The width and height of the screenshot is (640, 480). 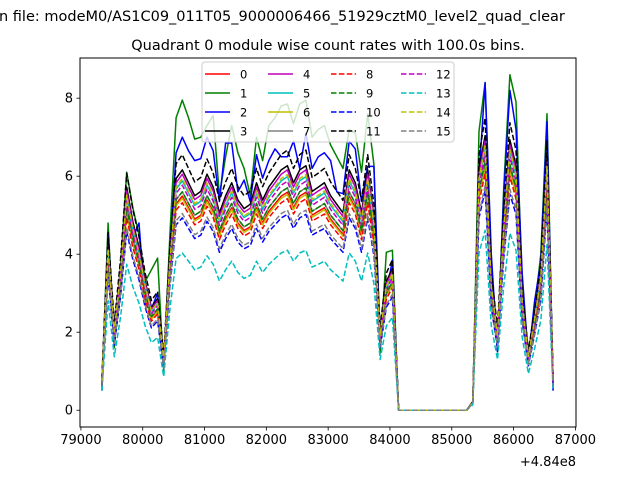 What do you see at coordinates (69, 99) in the screenshot?
I see `y-tick-label: 8` at bounding box center [69, 99].